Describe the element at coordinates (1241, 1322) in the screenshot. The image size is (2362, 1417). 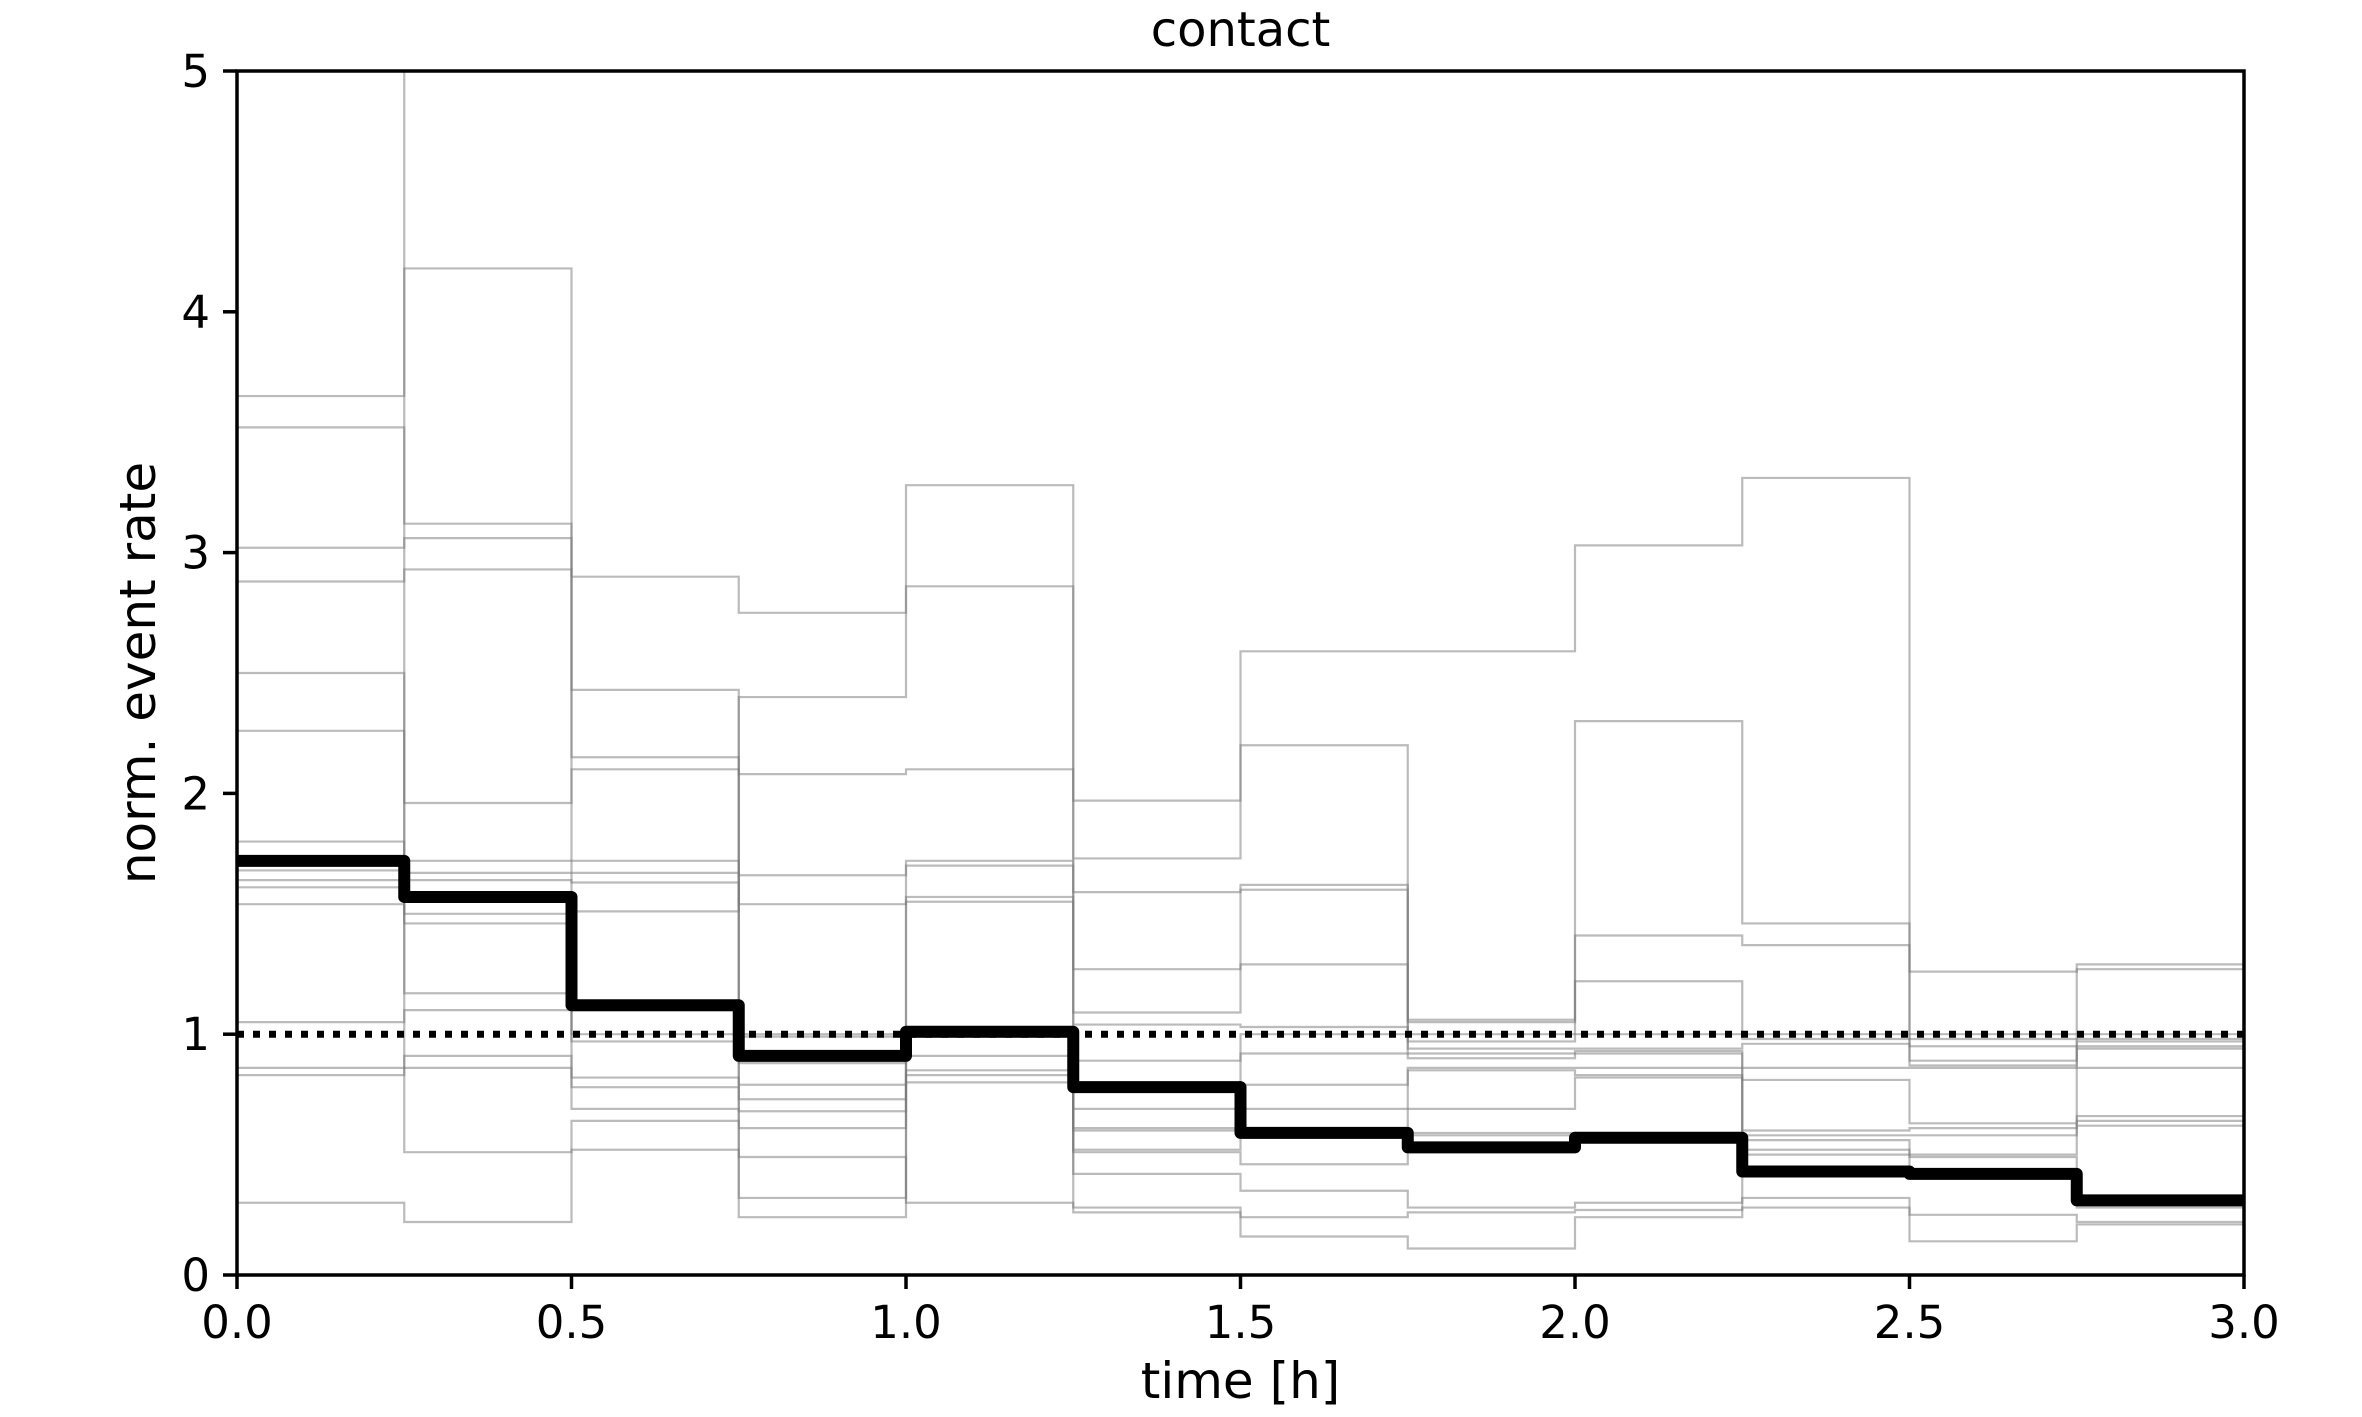
I see `x-tick-label: 1.5` at that location.